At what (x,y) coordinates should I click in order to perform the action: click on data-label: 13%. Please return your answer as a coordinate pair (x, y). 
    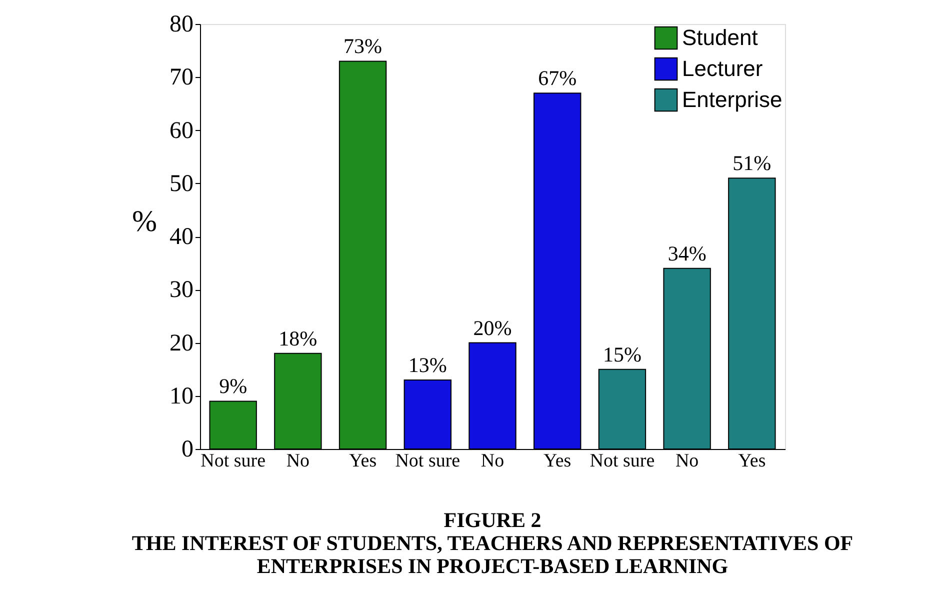
    Looking at the image, I should click on (427, 364).